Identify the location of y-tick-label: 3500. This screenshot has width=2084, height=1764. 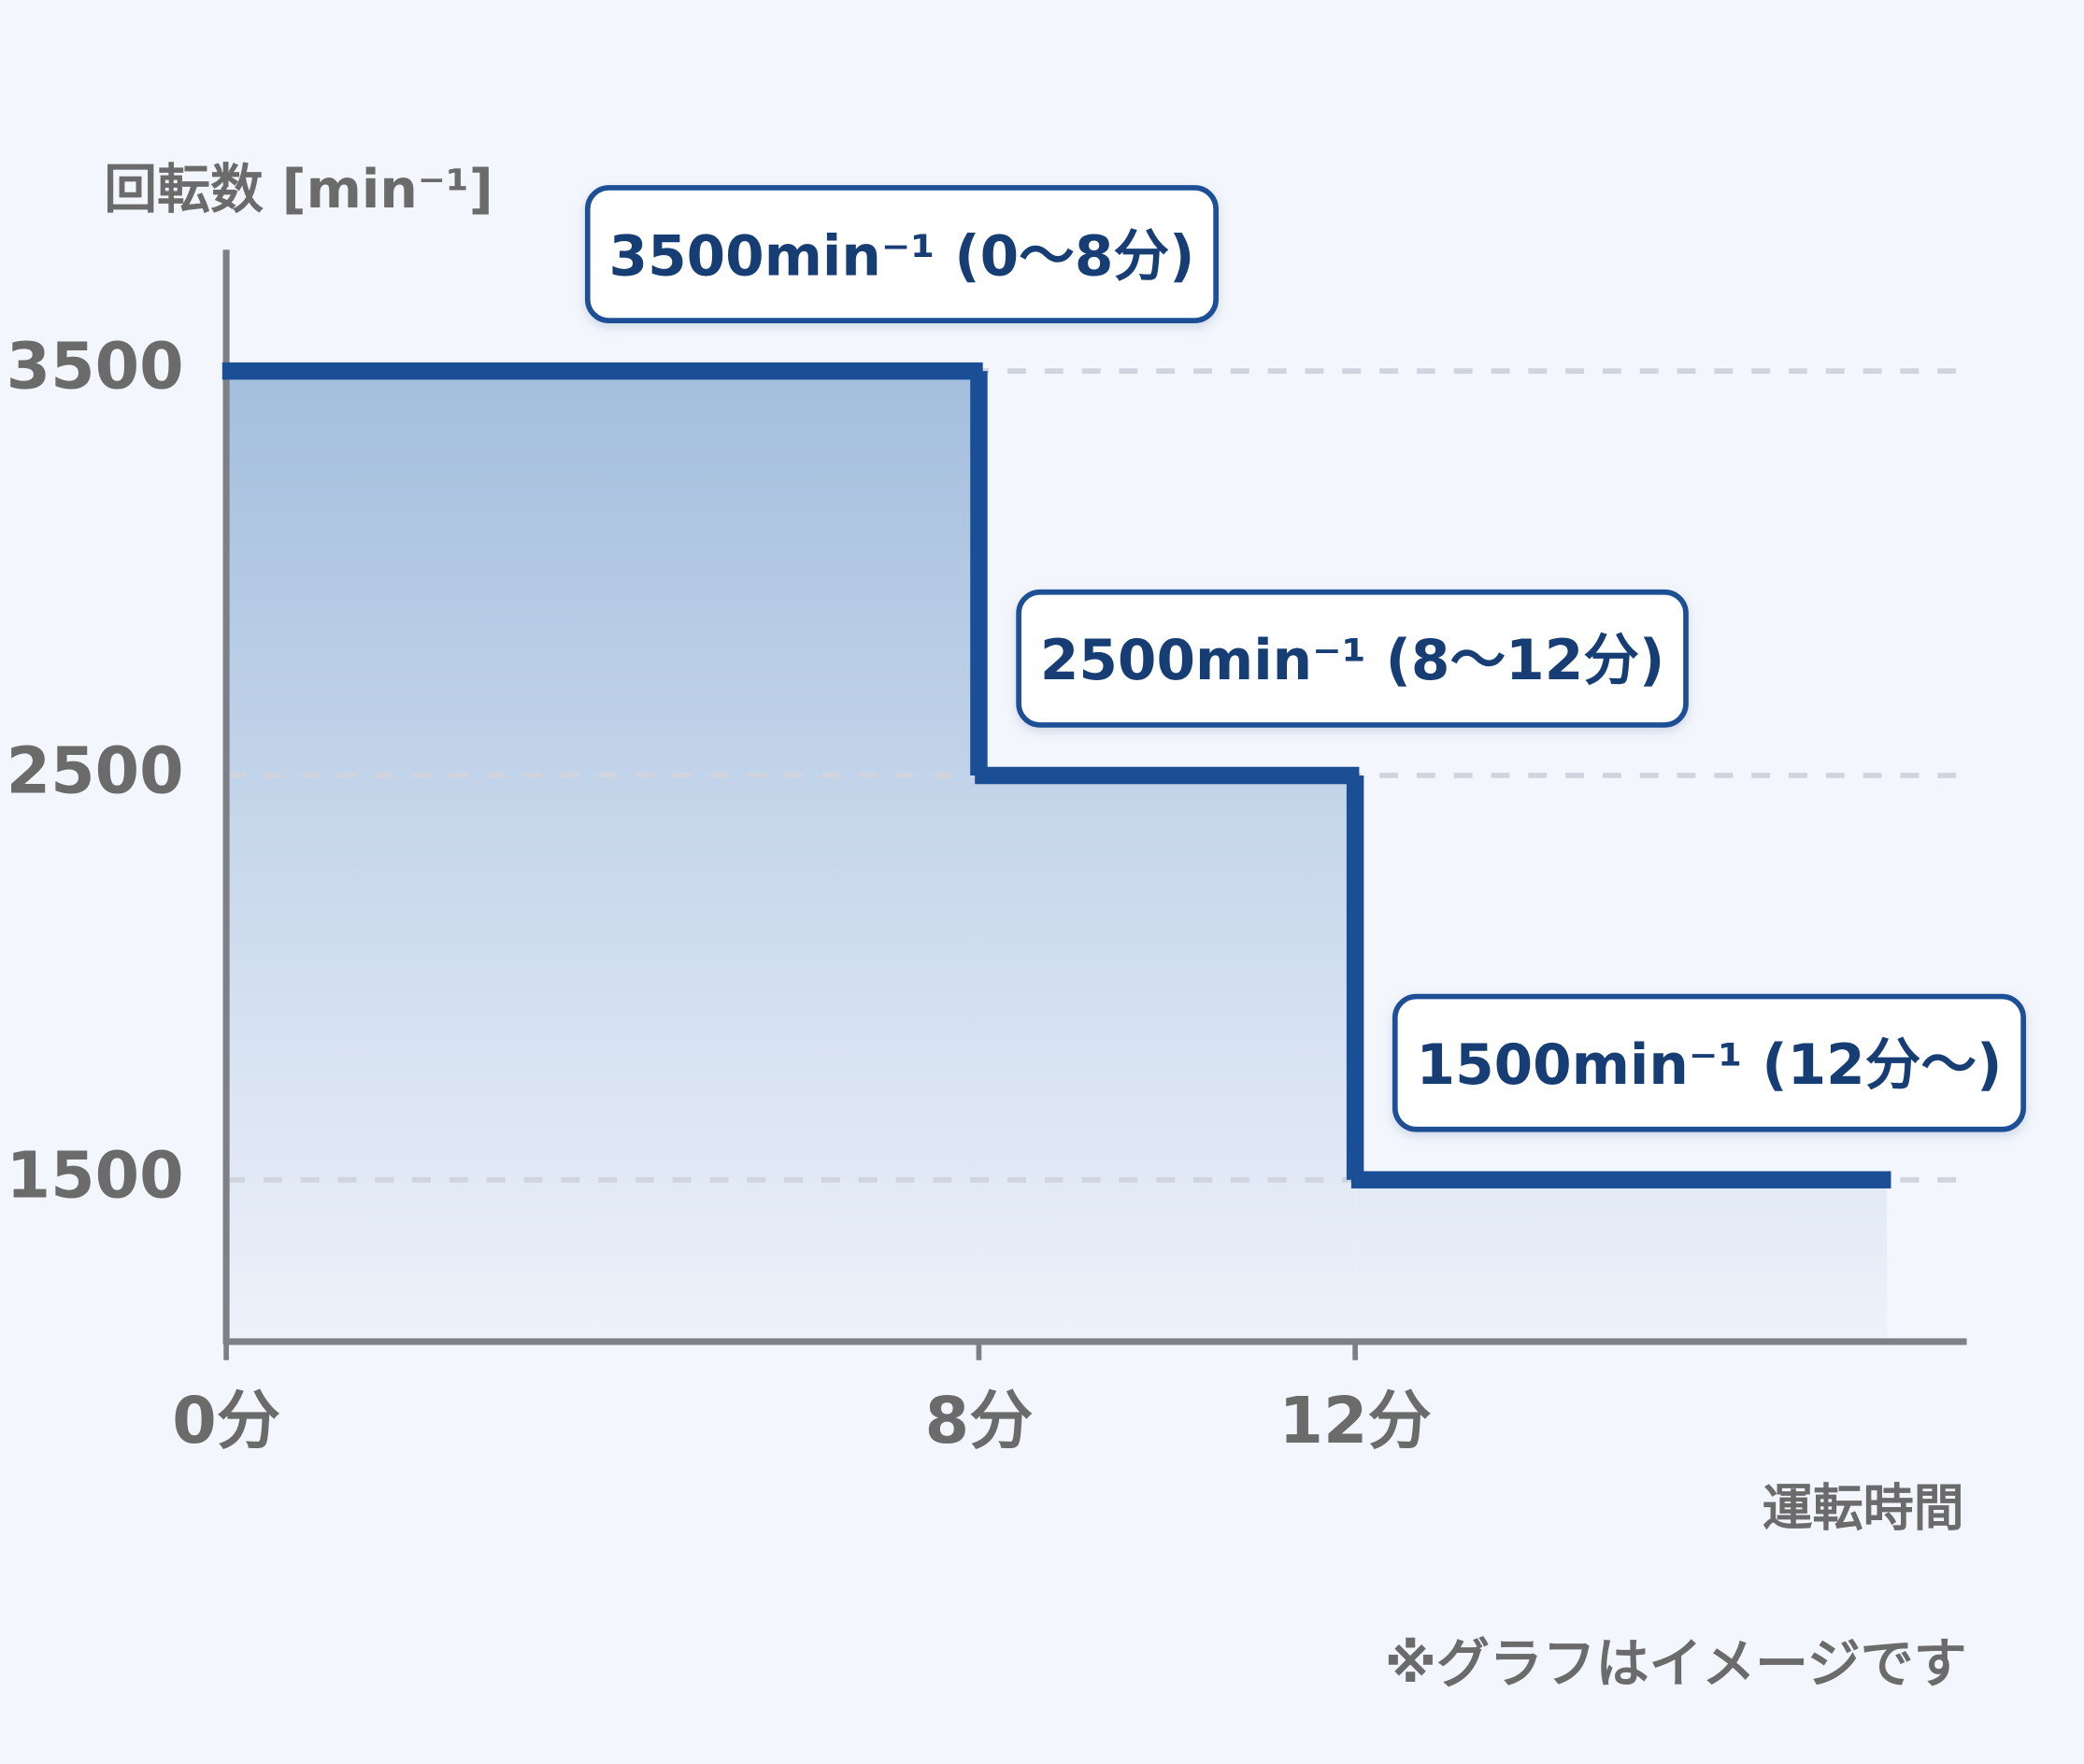
(95, 368).